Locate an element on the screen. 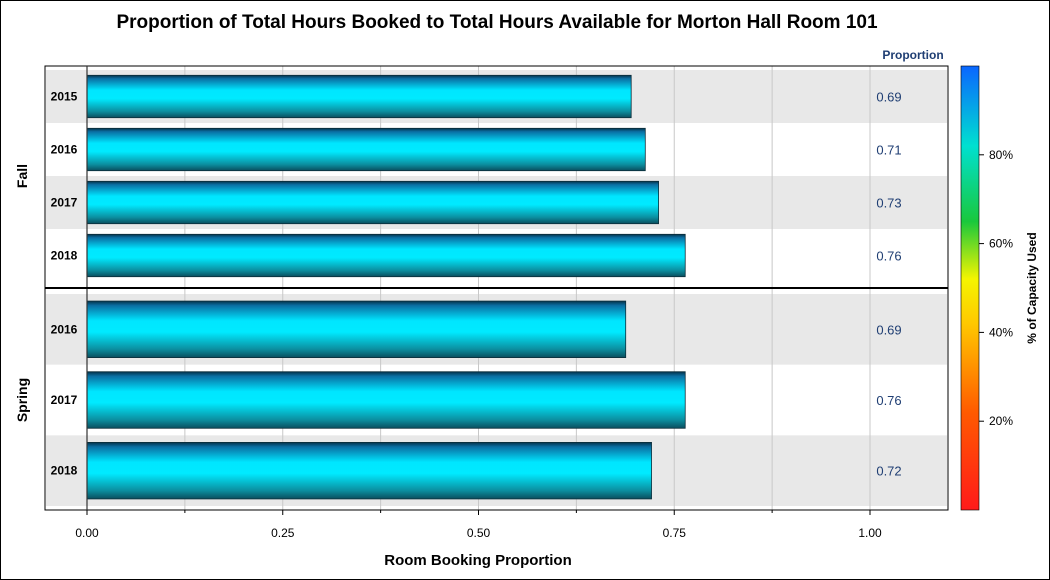  value-label: 0.71 is located at coordinates (888, 150).